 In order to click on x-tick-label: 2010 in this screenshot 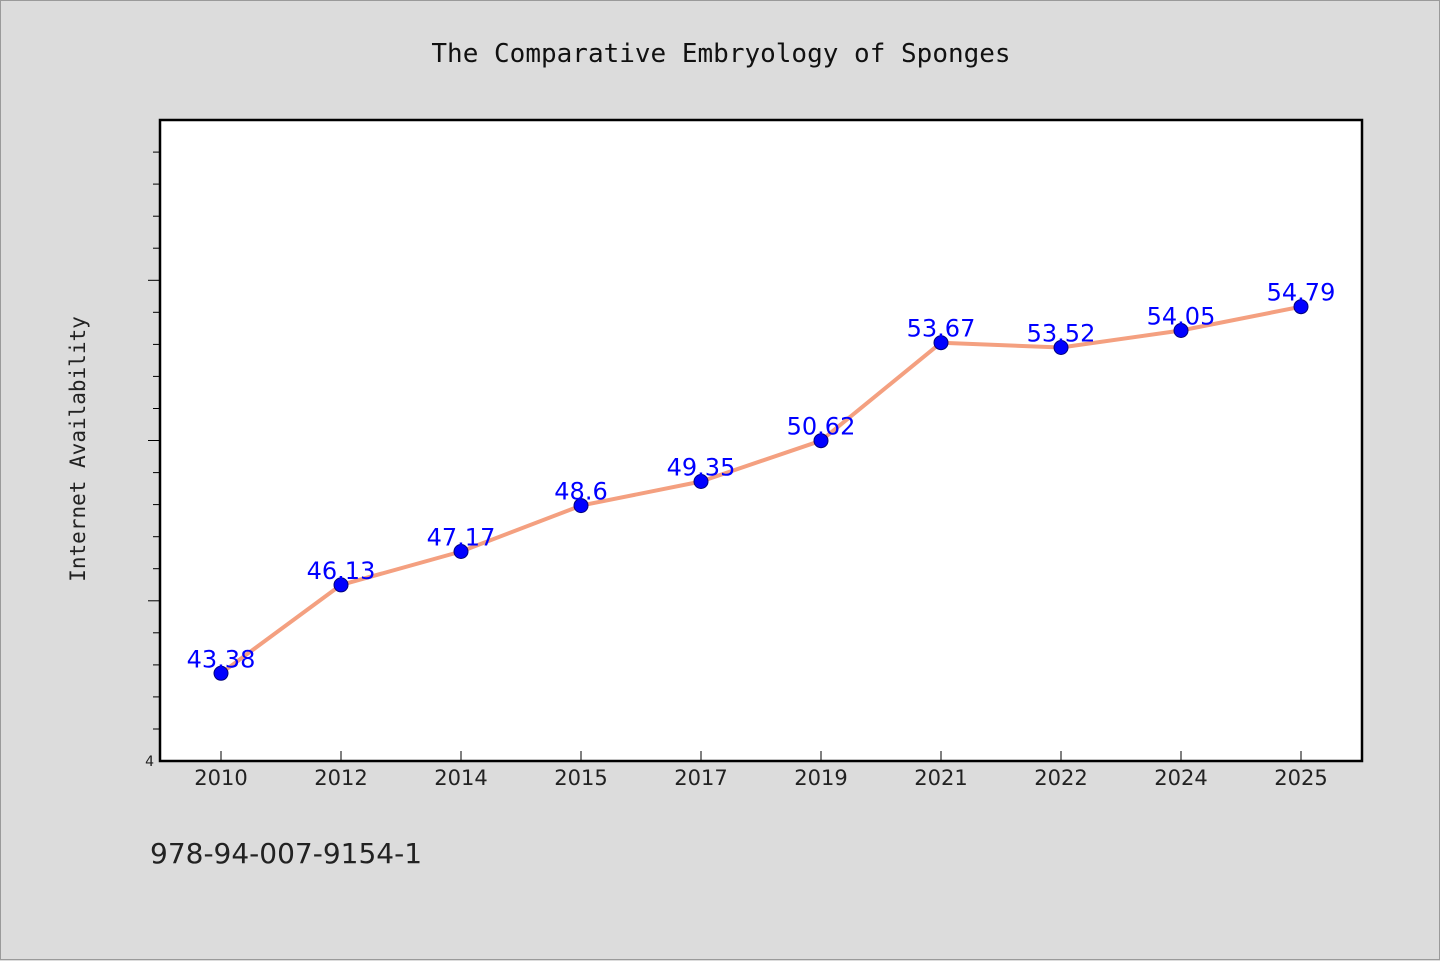, I will do `click(220, 778)`.